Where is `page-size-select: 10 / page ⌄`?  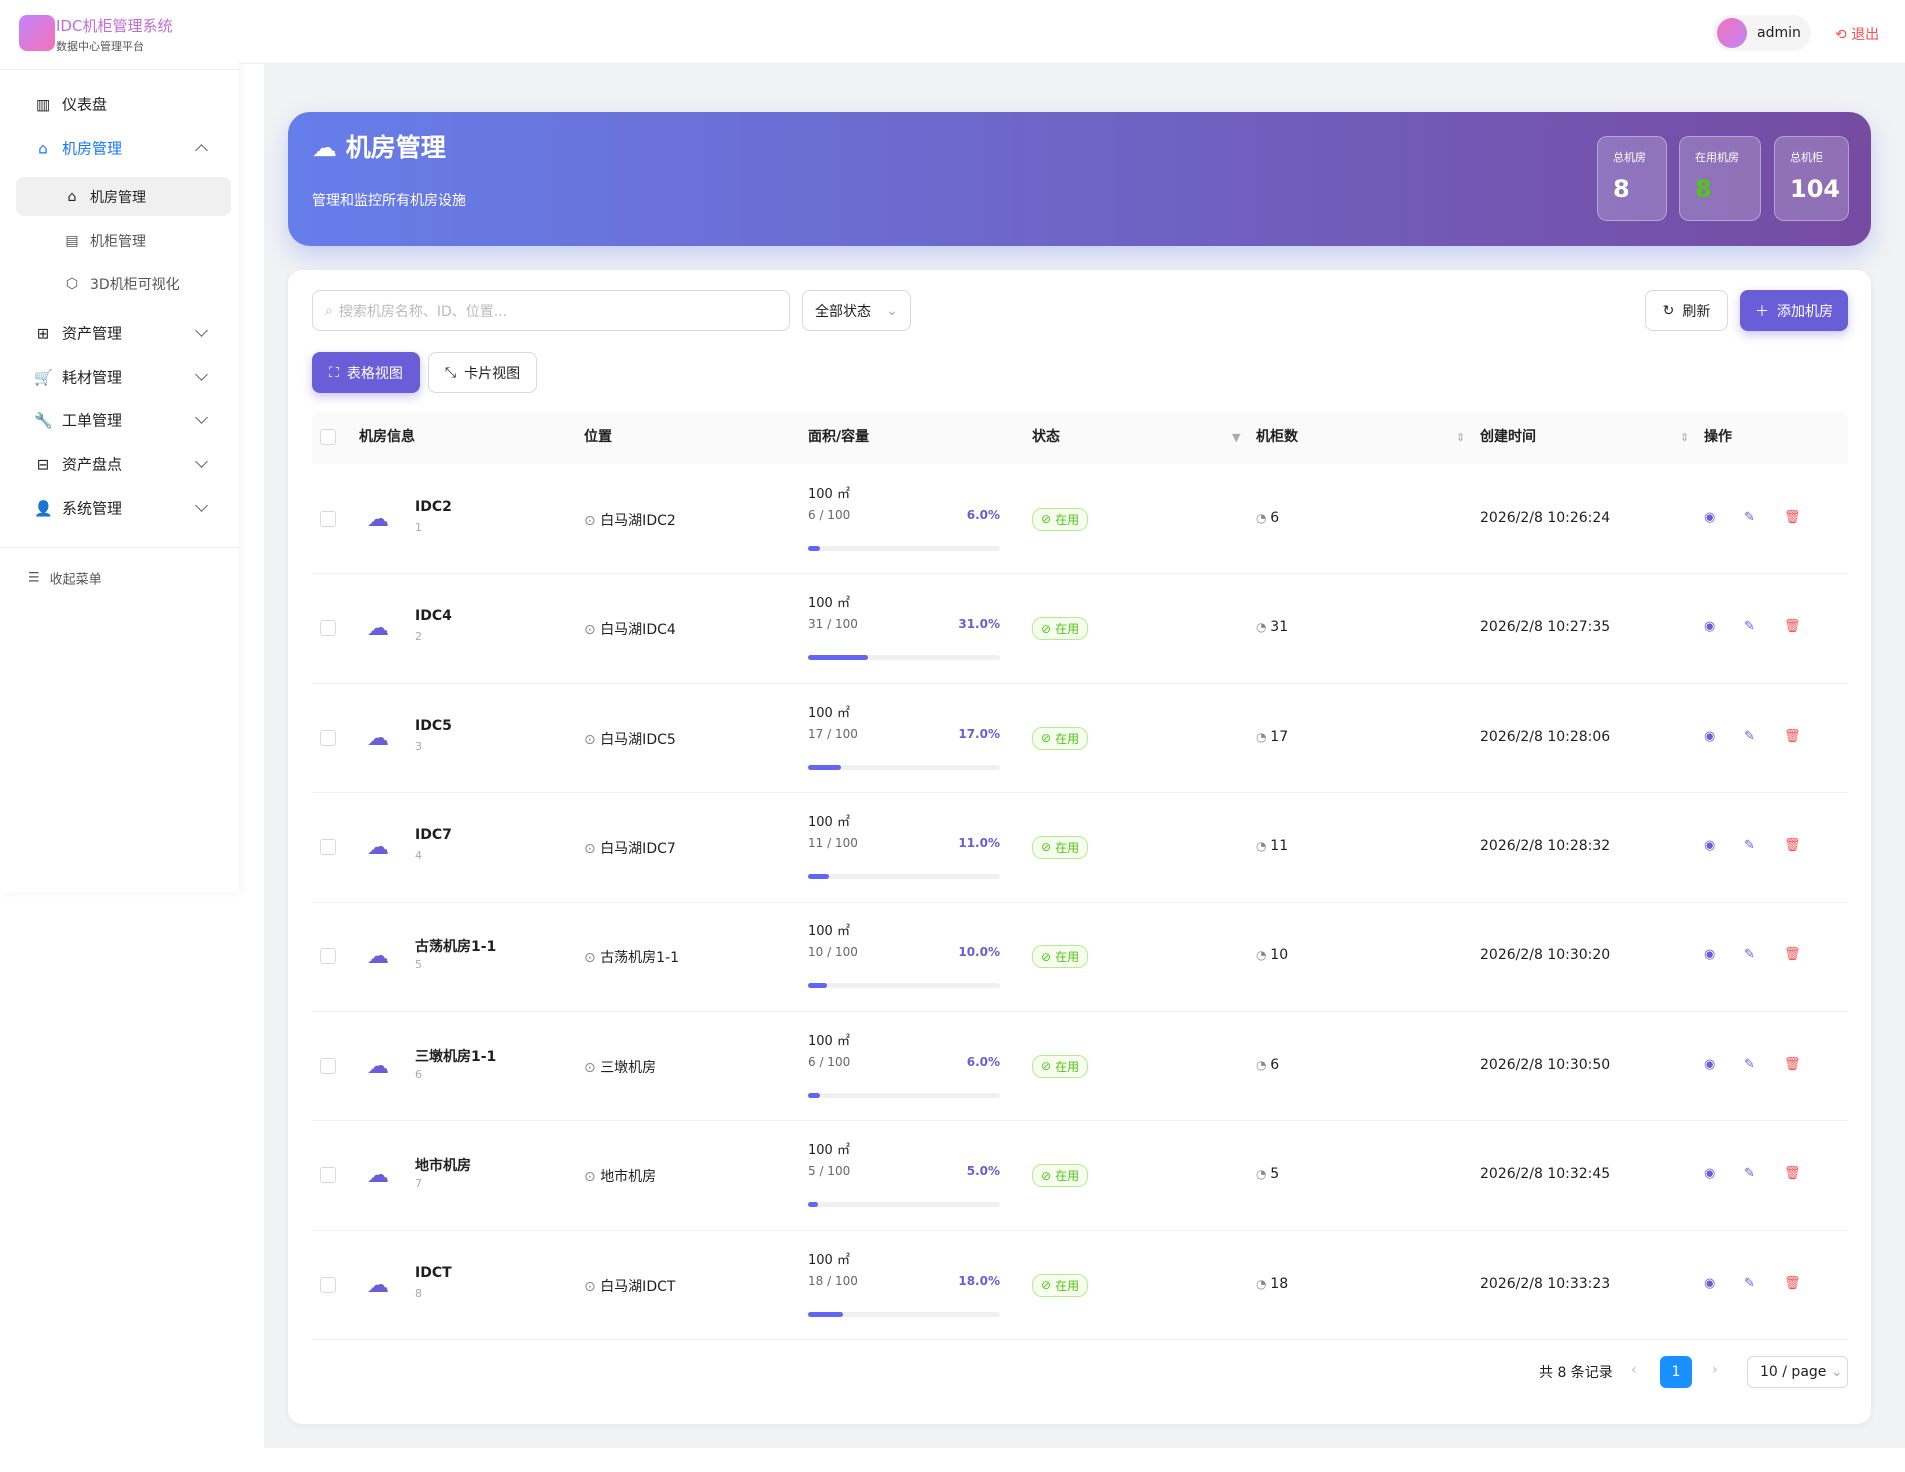
page-size-select: 10 / page ⌄ is located at coordinates (1797, 1372).